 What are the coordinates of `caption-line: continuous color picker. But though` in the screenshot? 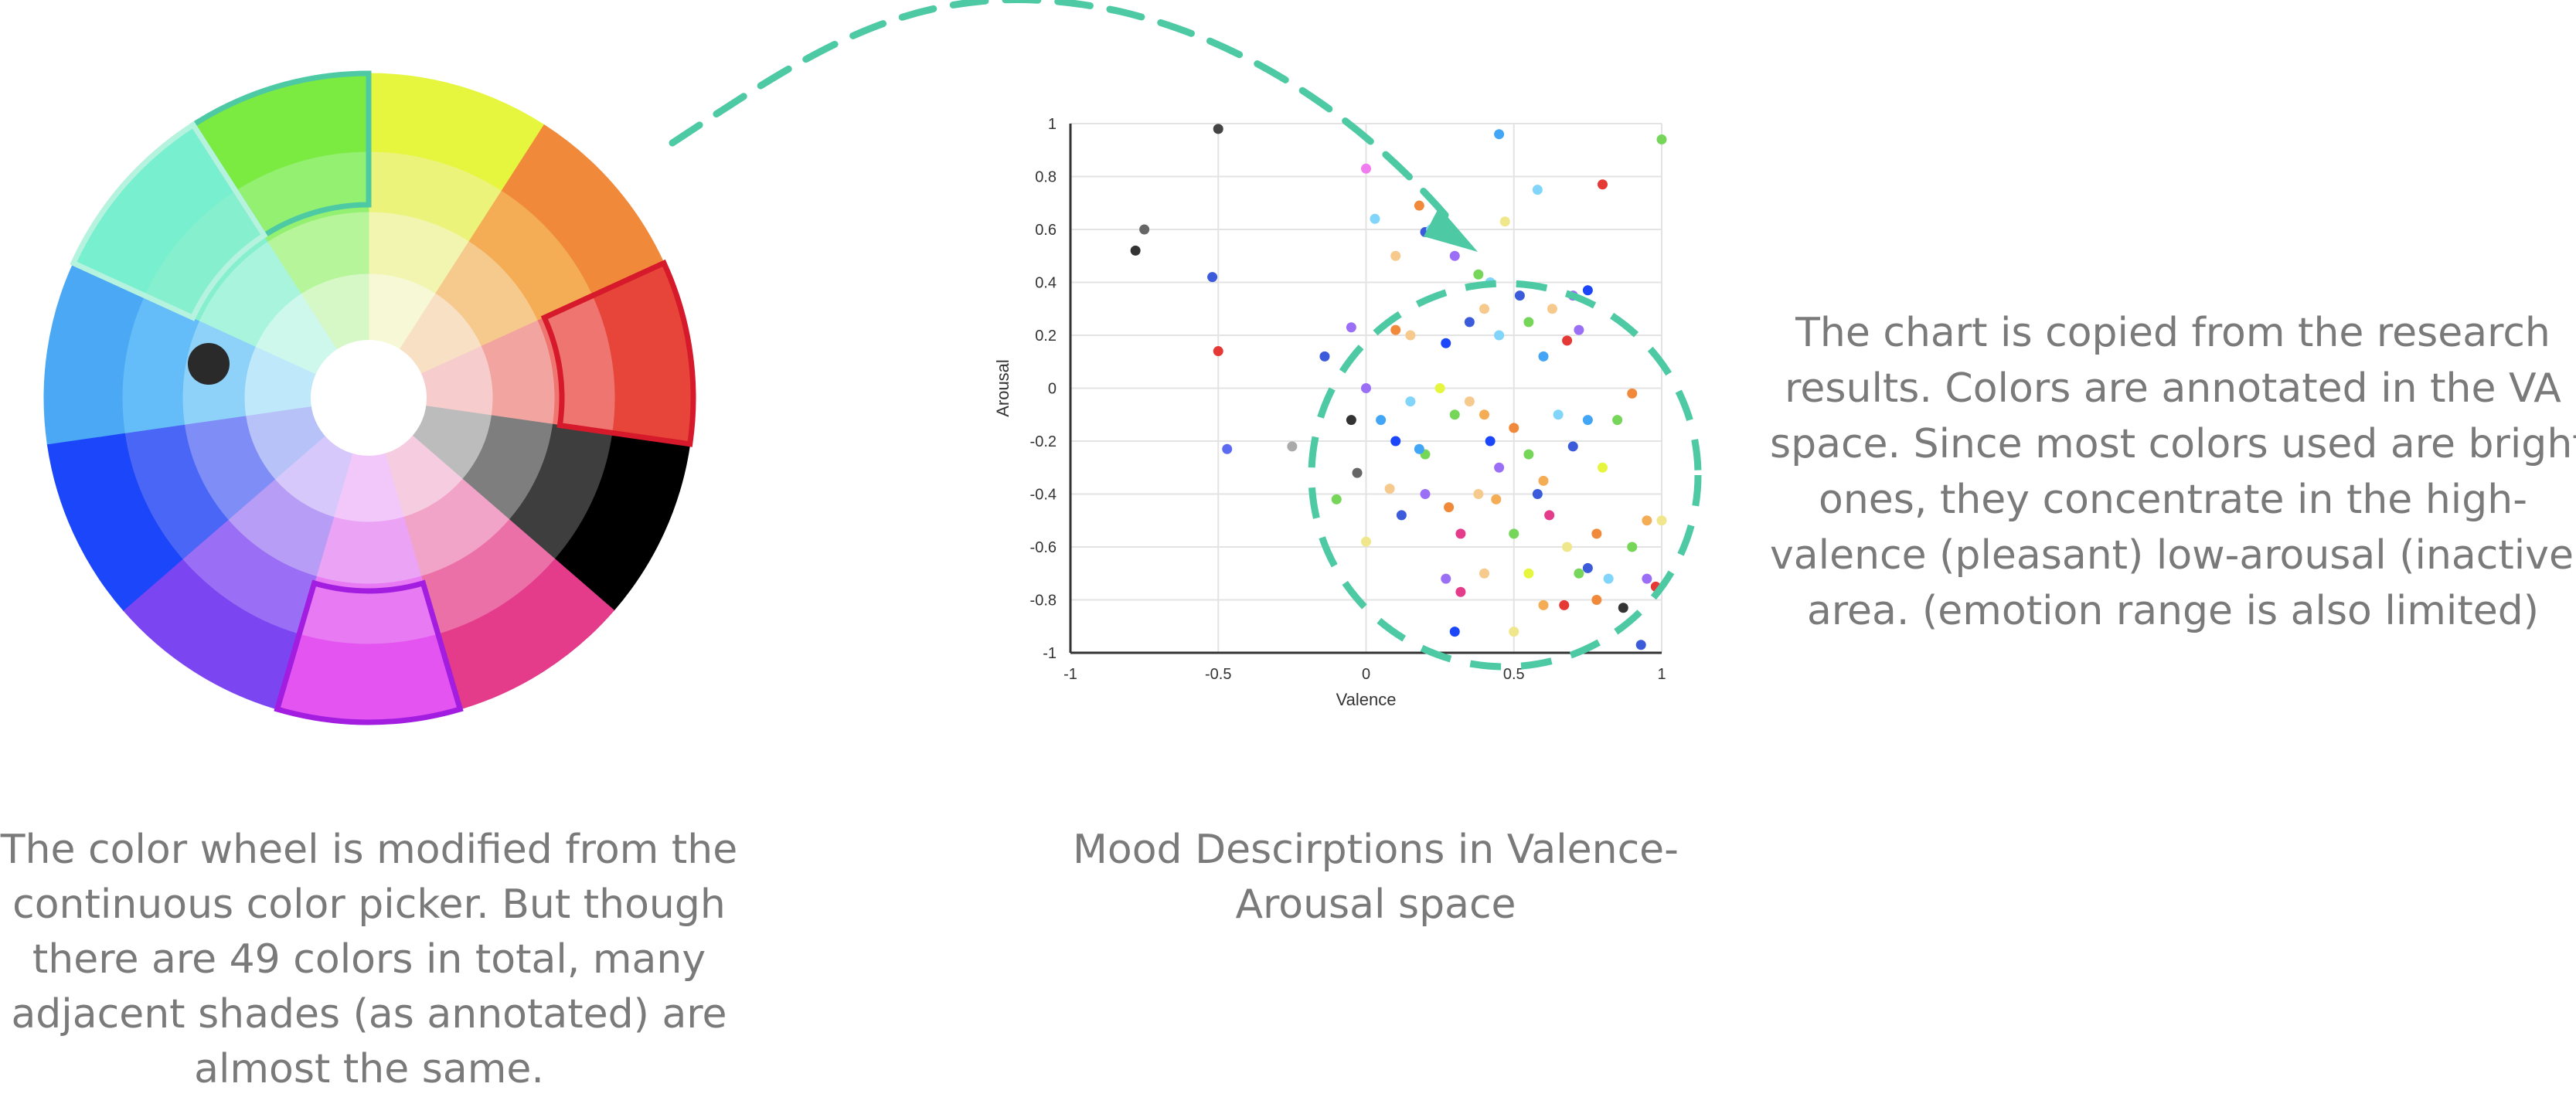 It's located at (369, 904).